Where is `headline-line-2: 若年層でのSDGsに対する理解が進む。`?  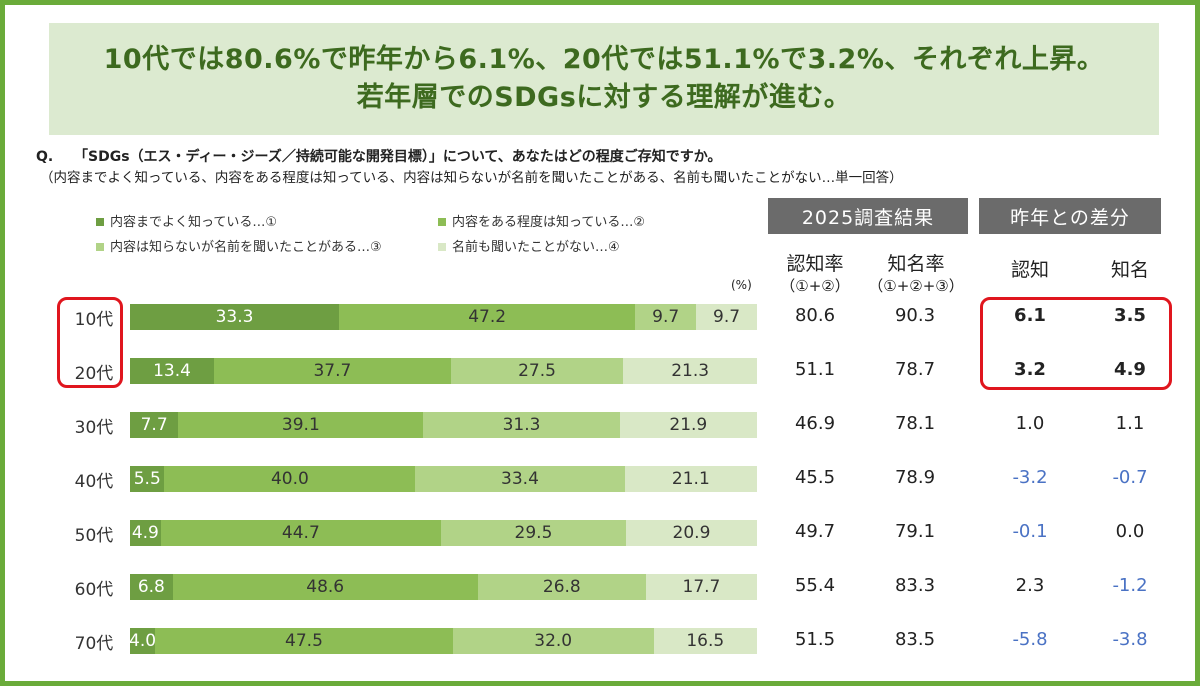
headline-line-2: 若年層でのSDGsに対する理解が進む。 is located at coordinates (604, 97).